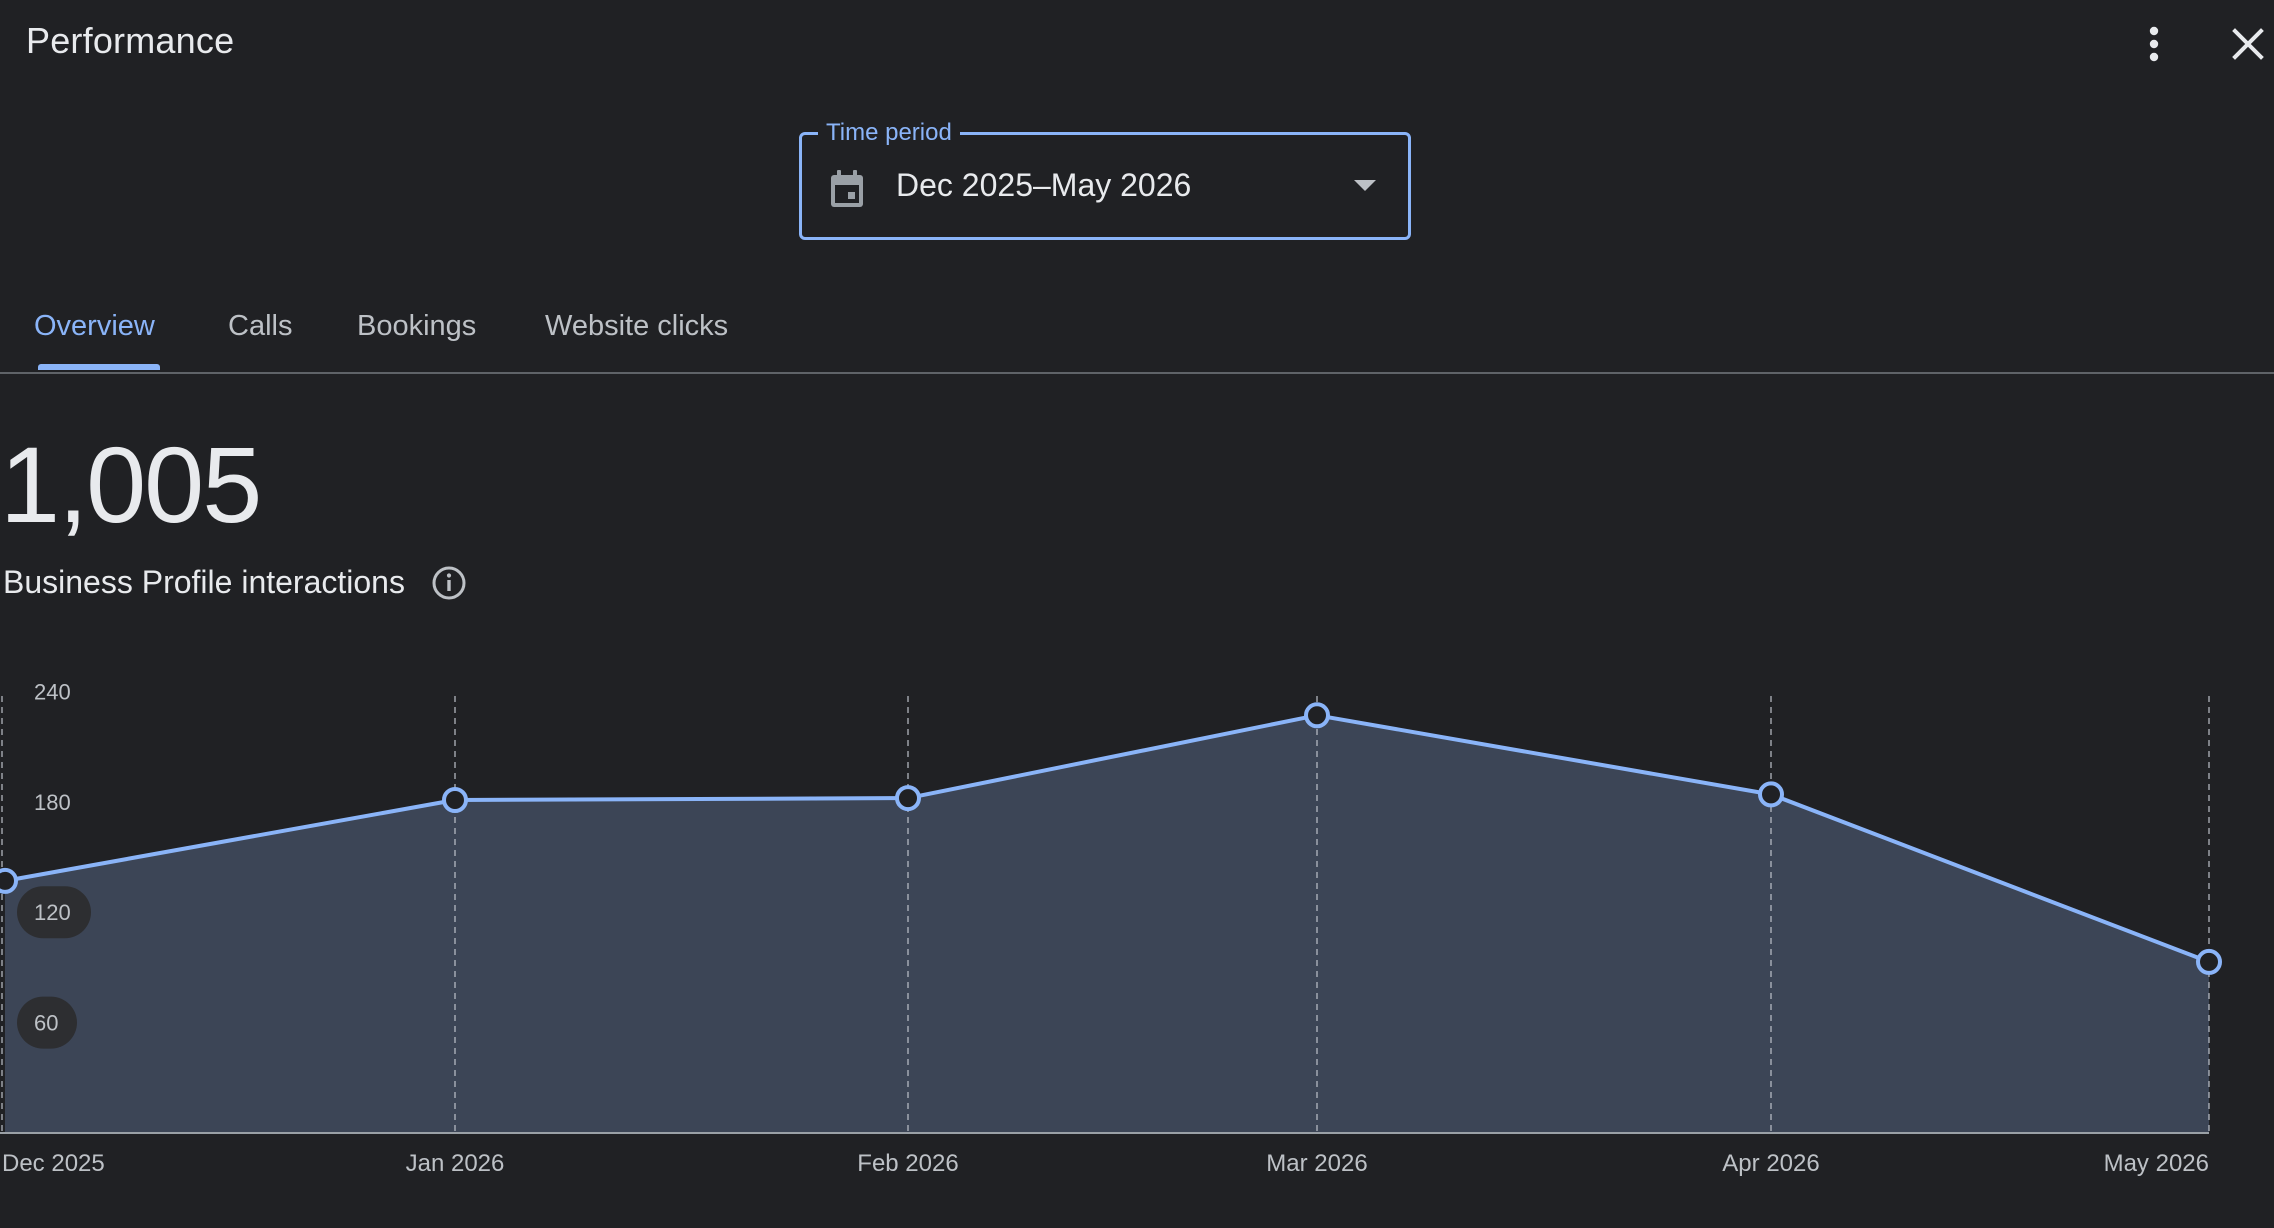  Describe the element at coordinates (1316, 1163) in the screenshot. I see `x-tick-label: Mar 2026` at that location.